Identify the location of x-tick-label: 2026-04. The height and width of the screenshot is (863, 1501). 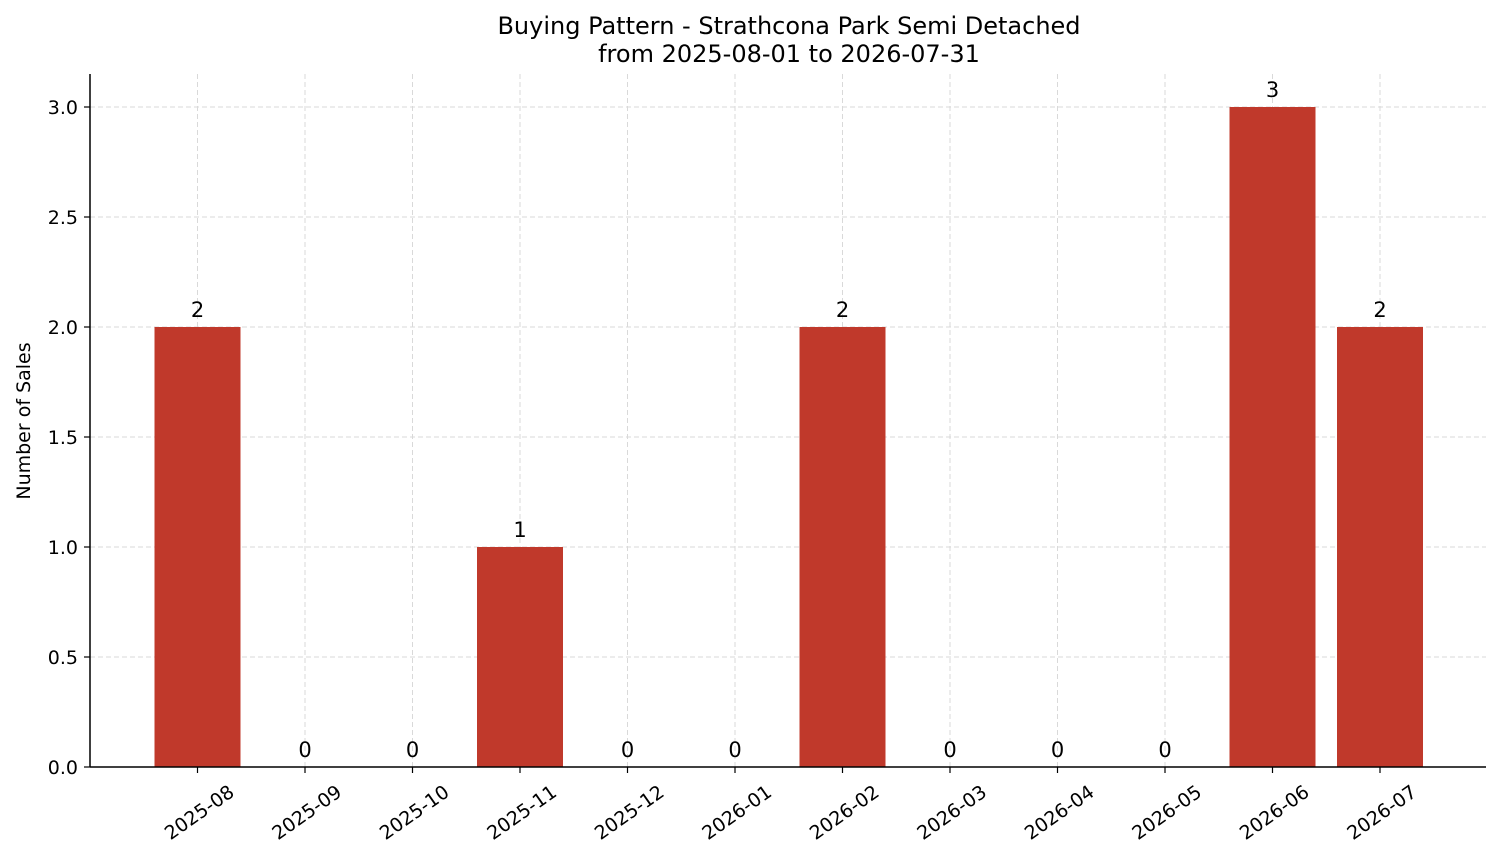
(1060, 813).